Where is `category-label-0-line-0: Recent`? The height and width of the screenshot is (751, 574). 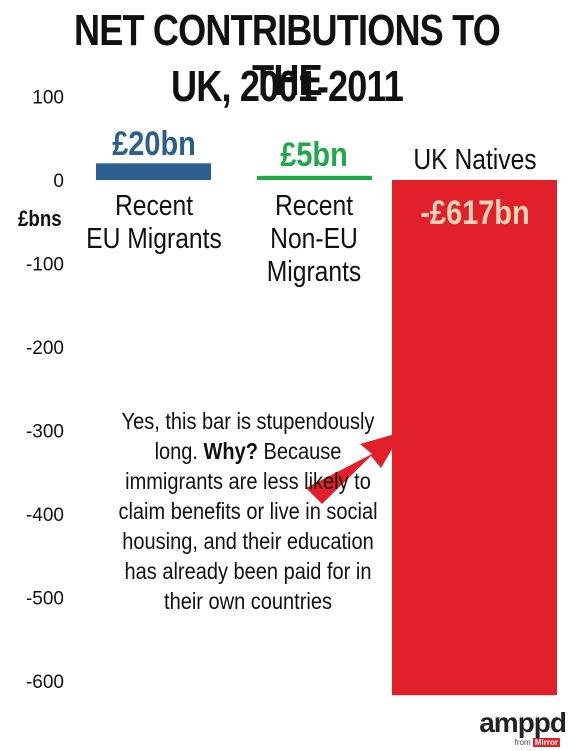 category-label-0-line-0: Recent is located at coordinates (154, 206).